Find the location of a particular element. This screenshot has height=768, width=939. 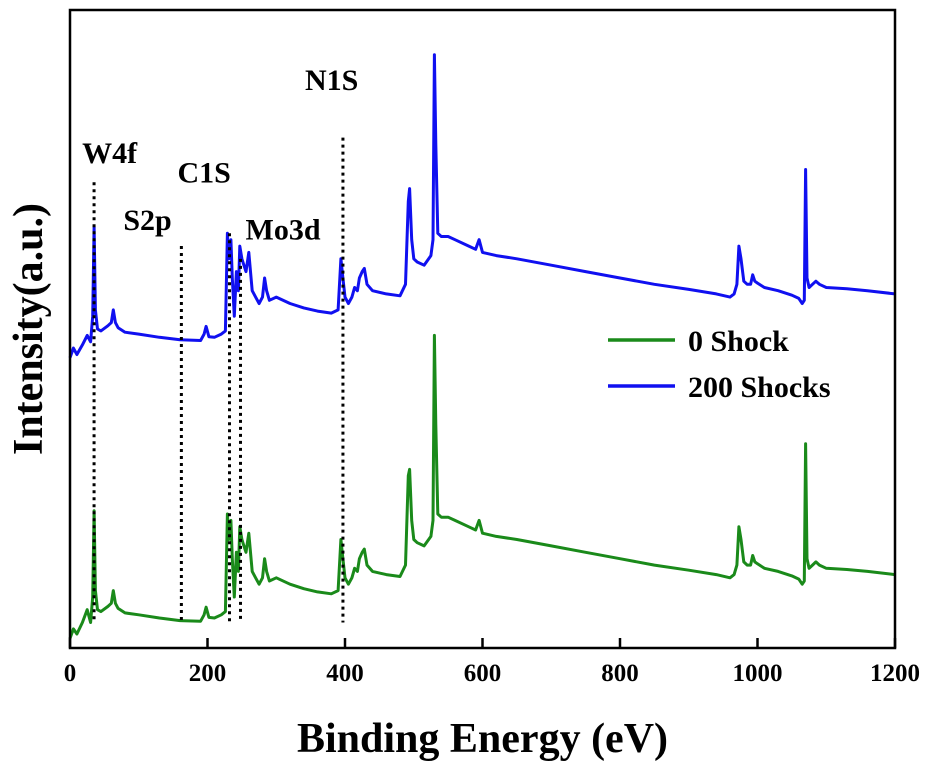

x-tick-label: 200 is located at coordinates (208, 673).